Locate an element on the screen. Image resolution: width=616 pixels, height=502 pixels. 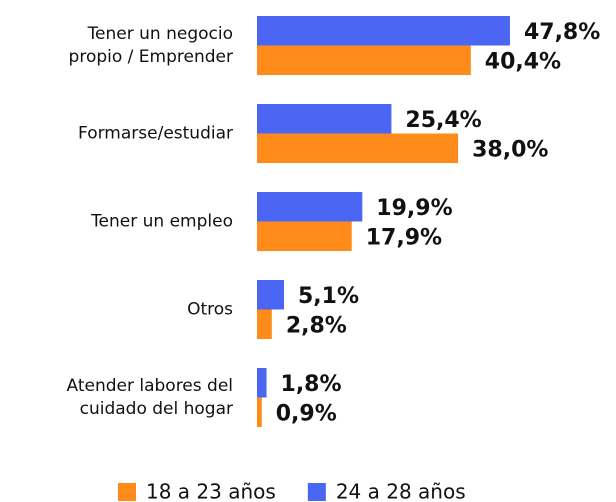
category-label: Formarse/estudiar is located at coordinates (155, 134).